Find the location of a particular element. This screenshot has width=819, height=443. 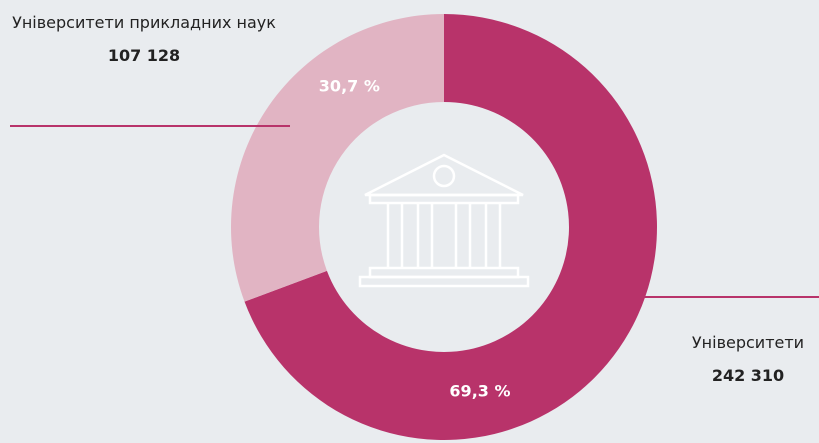

category-label: Університети 242 310 is located at coordinates (743, 359).